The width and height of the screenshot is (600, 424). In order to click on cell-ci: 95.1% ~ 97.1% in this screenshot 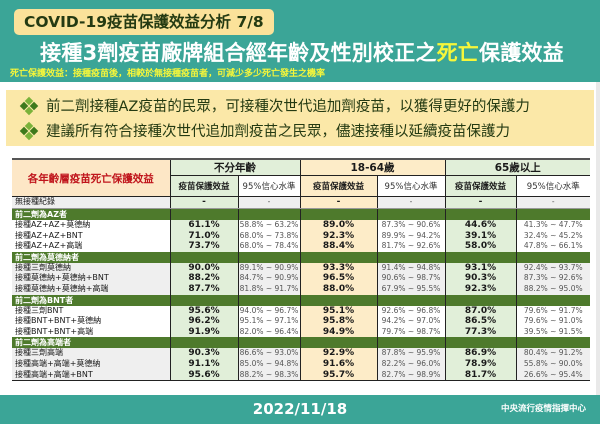, I will do `click(268, 321)`.